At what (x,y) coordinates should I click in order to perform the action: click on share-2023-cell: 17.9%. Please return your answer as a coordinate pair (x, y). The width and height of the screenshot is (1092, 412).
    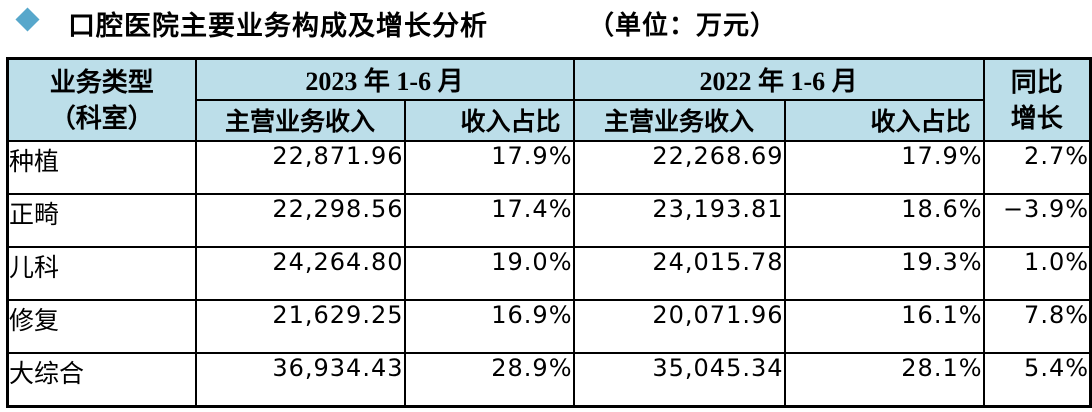
    Looking at the image, I should click on (489, 167).